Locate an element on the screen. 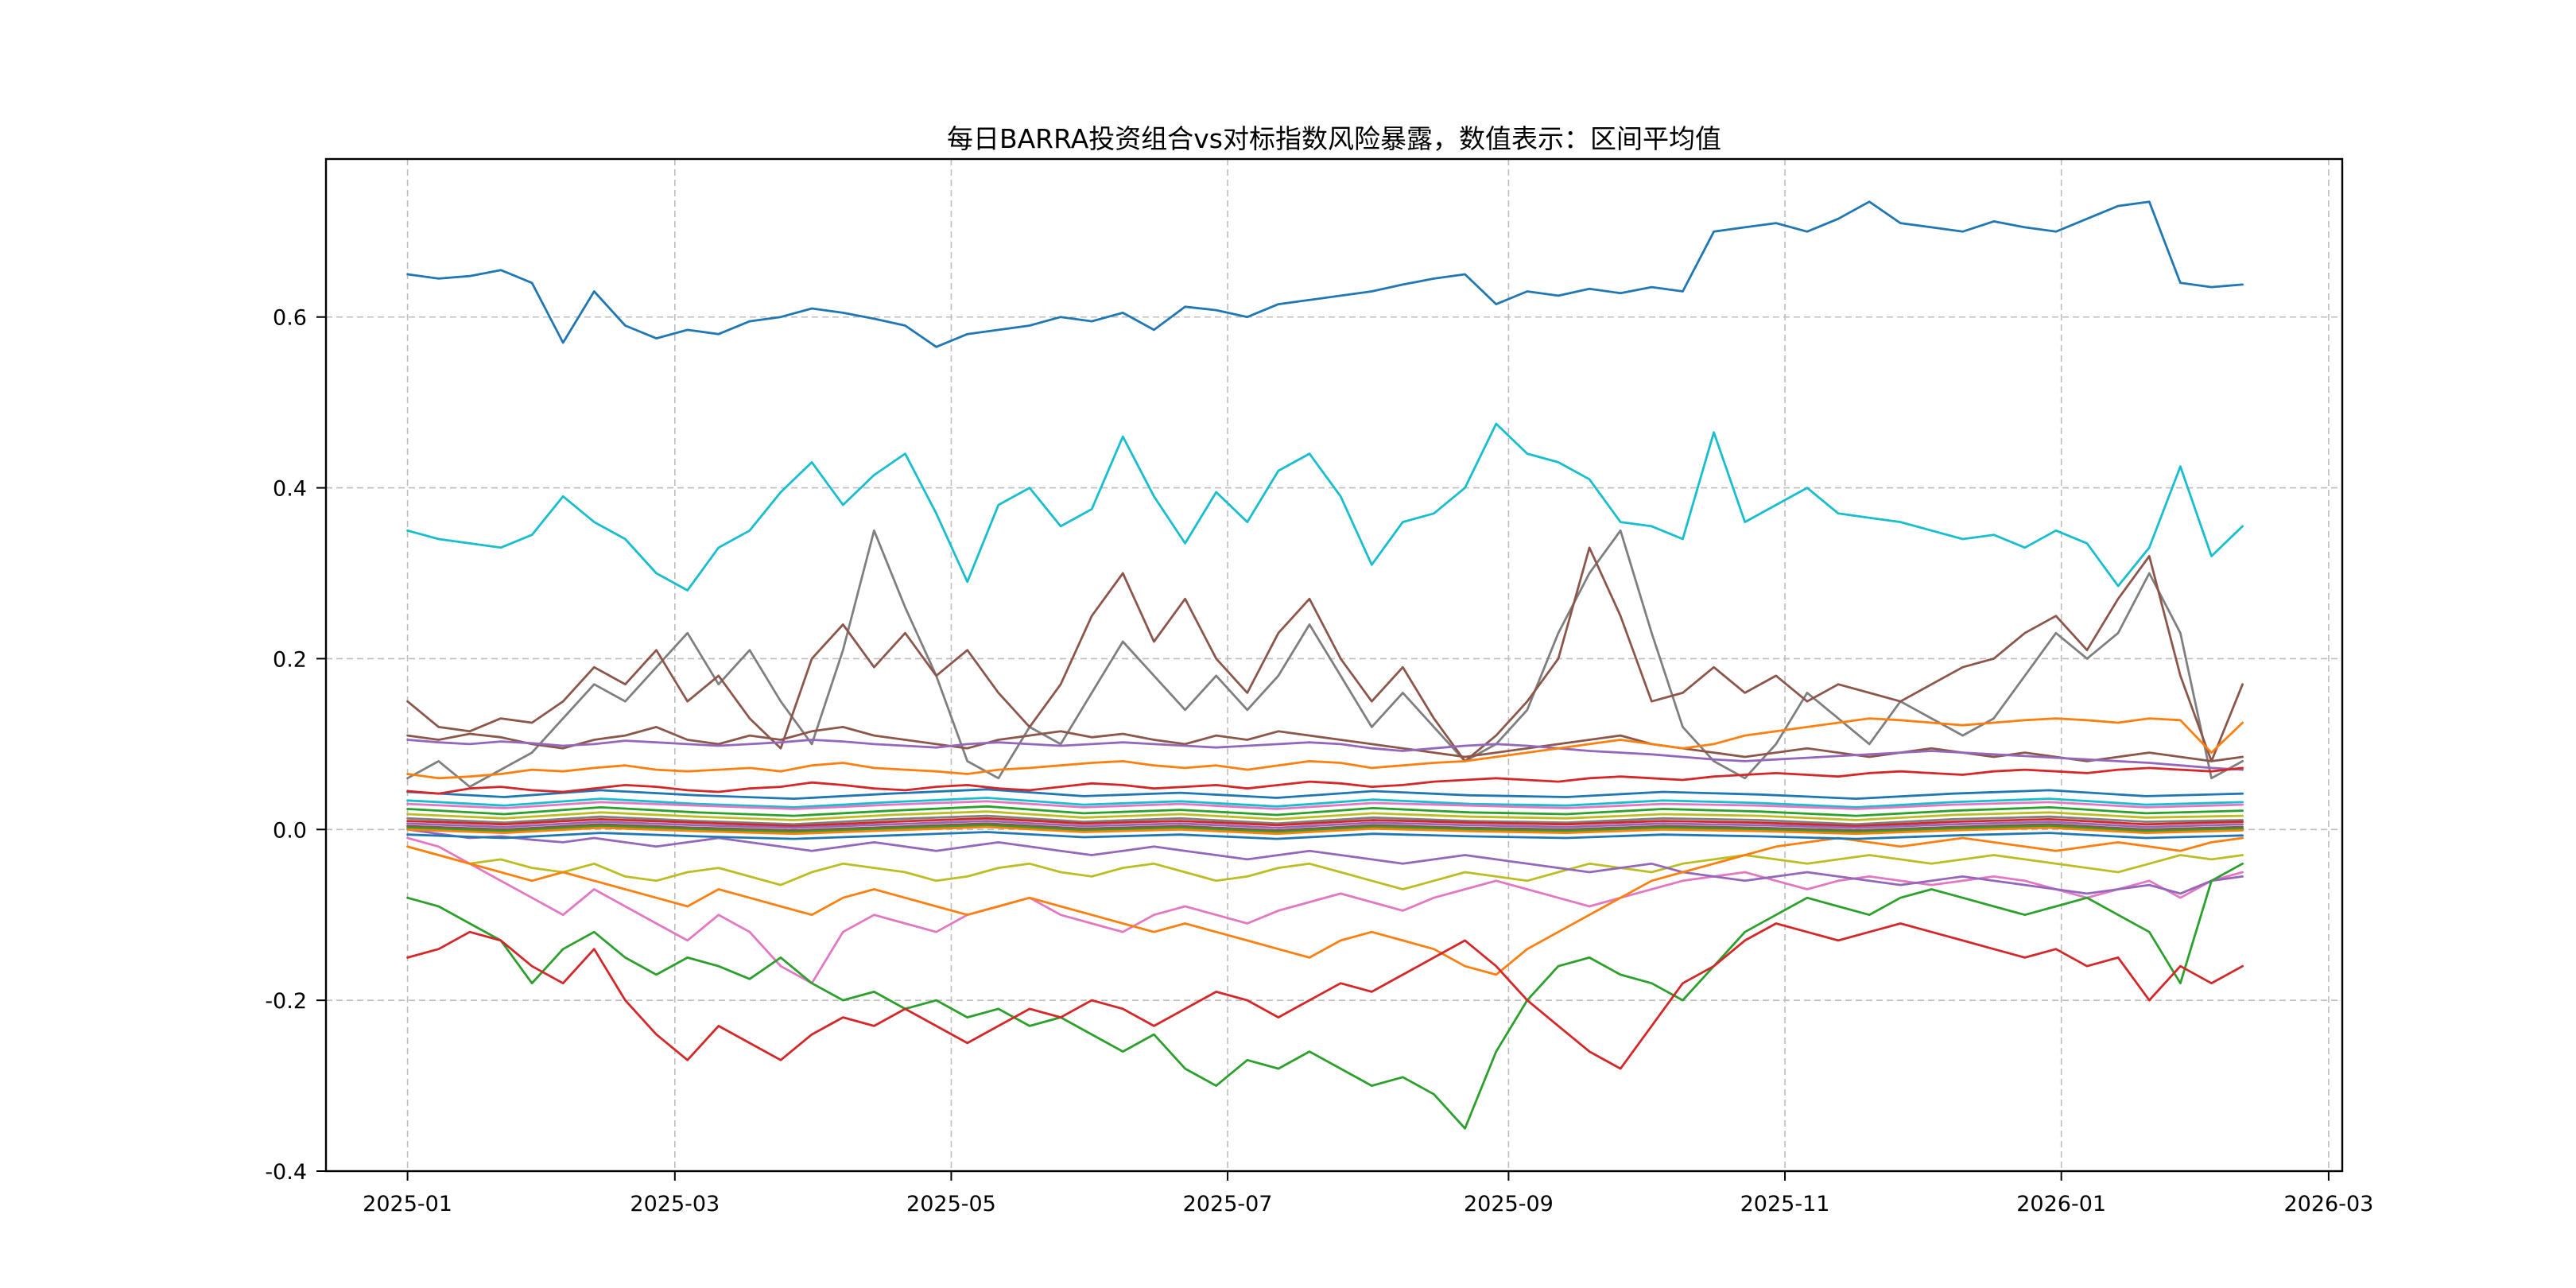  svg-text: 2025-03 is located at coordinates (675, 1204).